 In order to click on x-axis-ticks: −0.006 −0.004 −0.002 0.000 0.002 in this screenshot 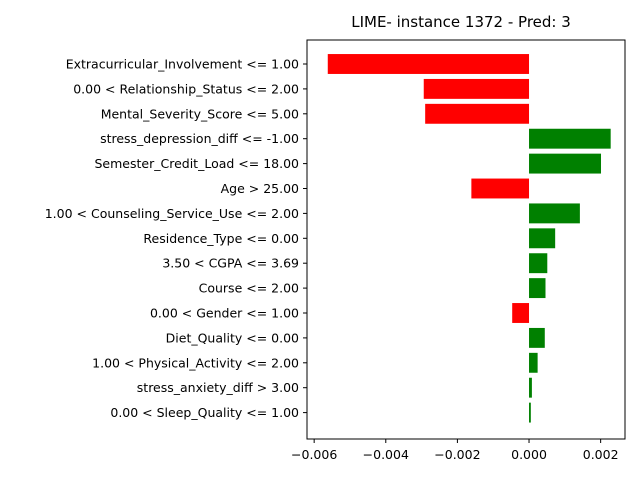, I will do `click(455, 450)`.